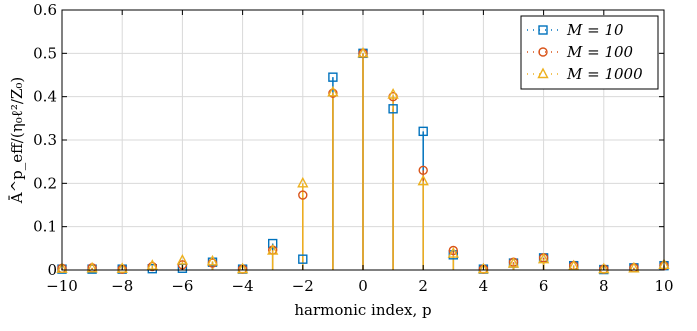 This screenshot has height=331, width=697. I want to click on x-tick-label: 10, so click(663, 286).